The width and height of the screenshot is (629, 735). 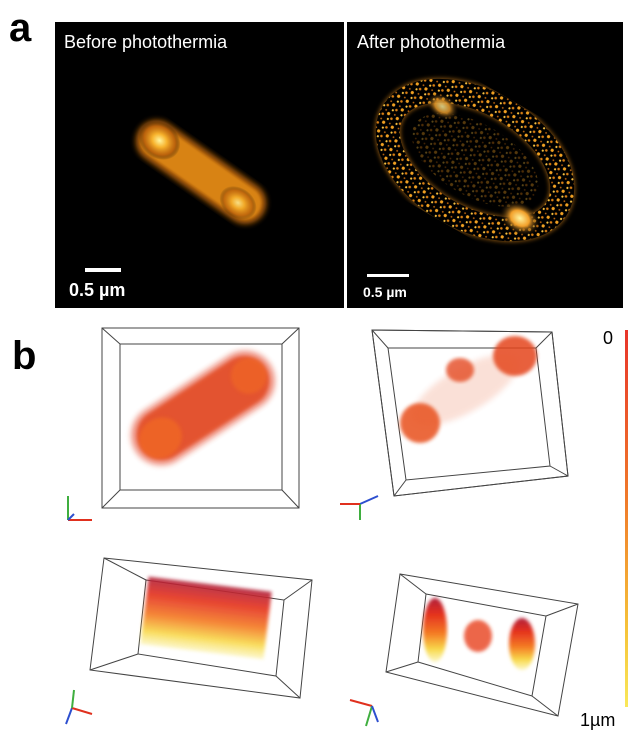 I want to click on render-before-side-view, so click(x=201, y=628).